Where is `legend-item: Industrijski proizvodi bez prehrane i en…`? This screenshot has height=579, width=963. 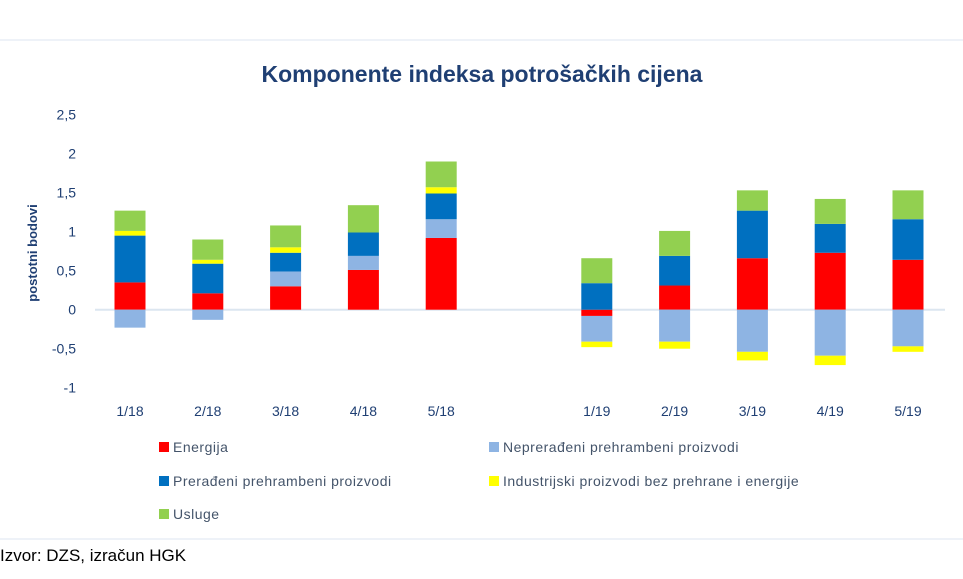
legend-item: Industrijski proizvodi bez prehrane i en… is located at coordinates (644, 481).